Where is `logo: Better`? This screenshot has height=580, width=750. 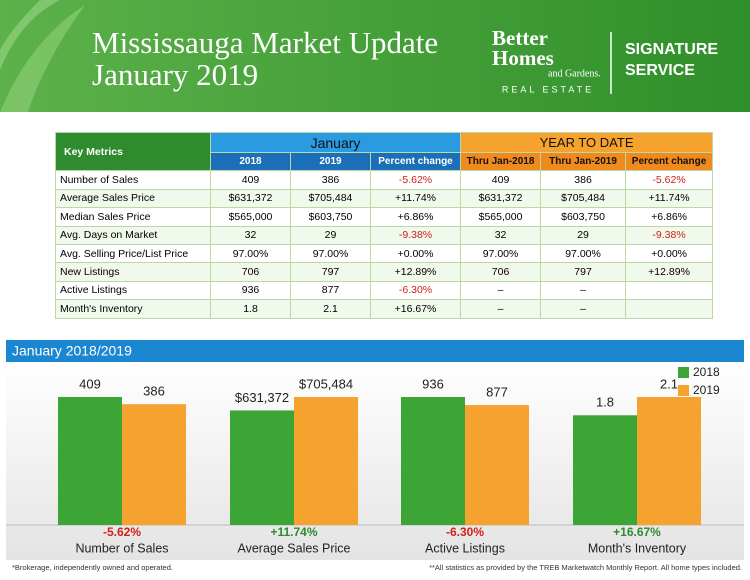 logo: Better is located at coordinates (520, 38).